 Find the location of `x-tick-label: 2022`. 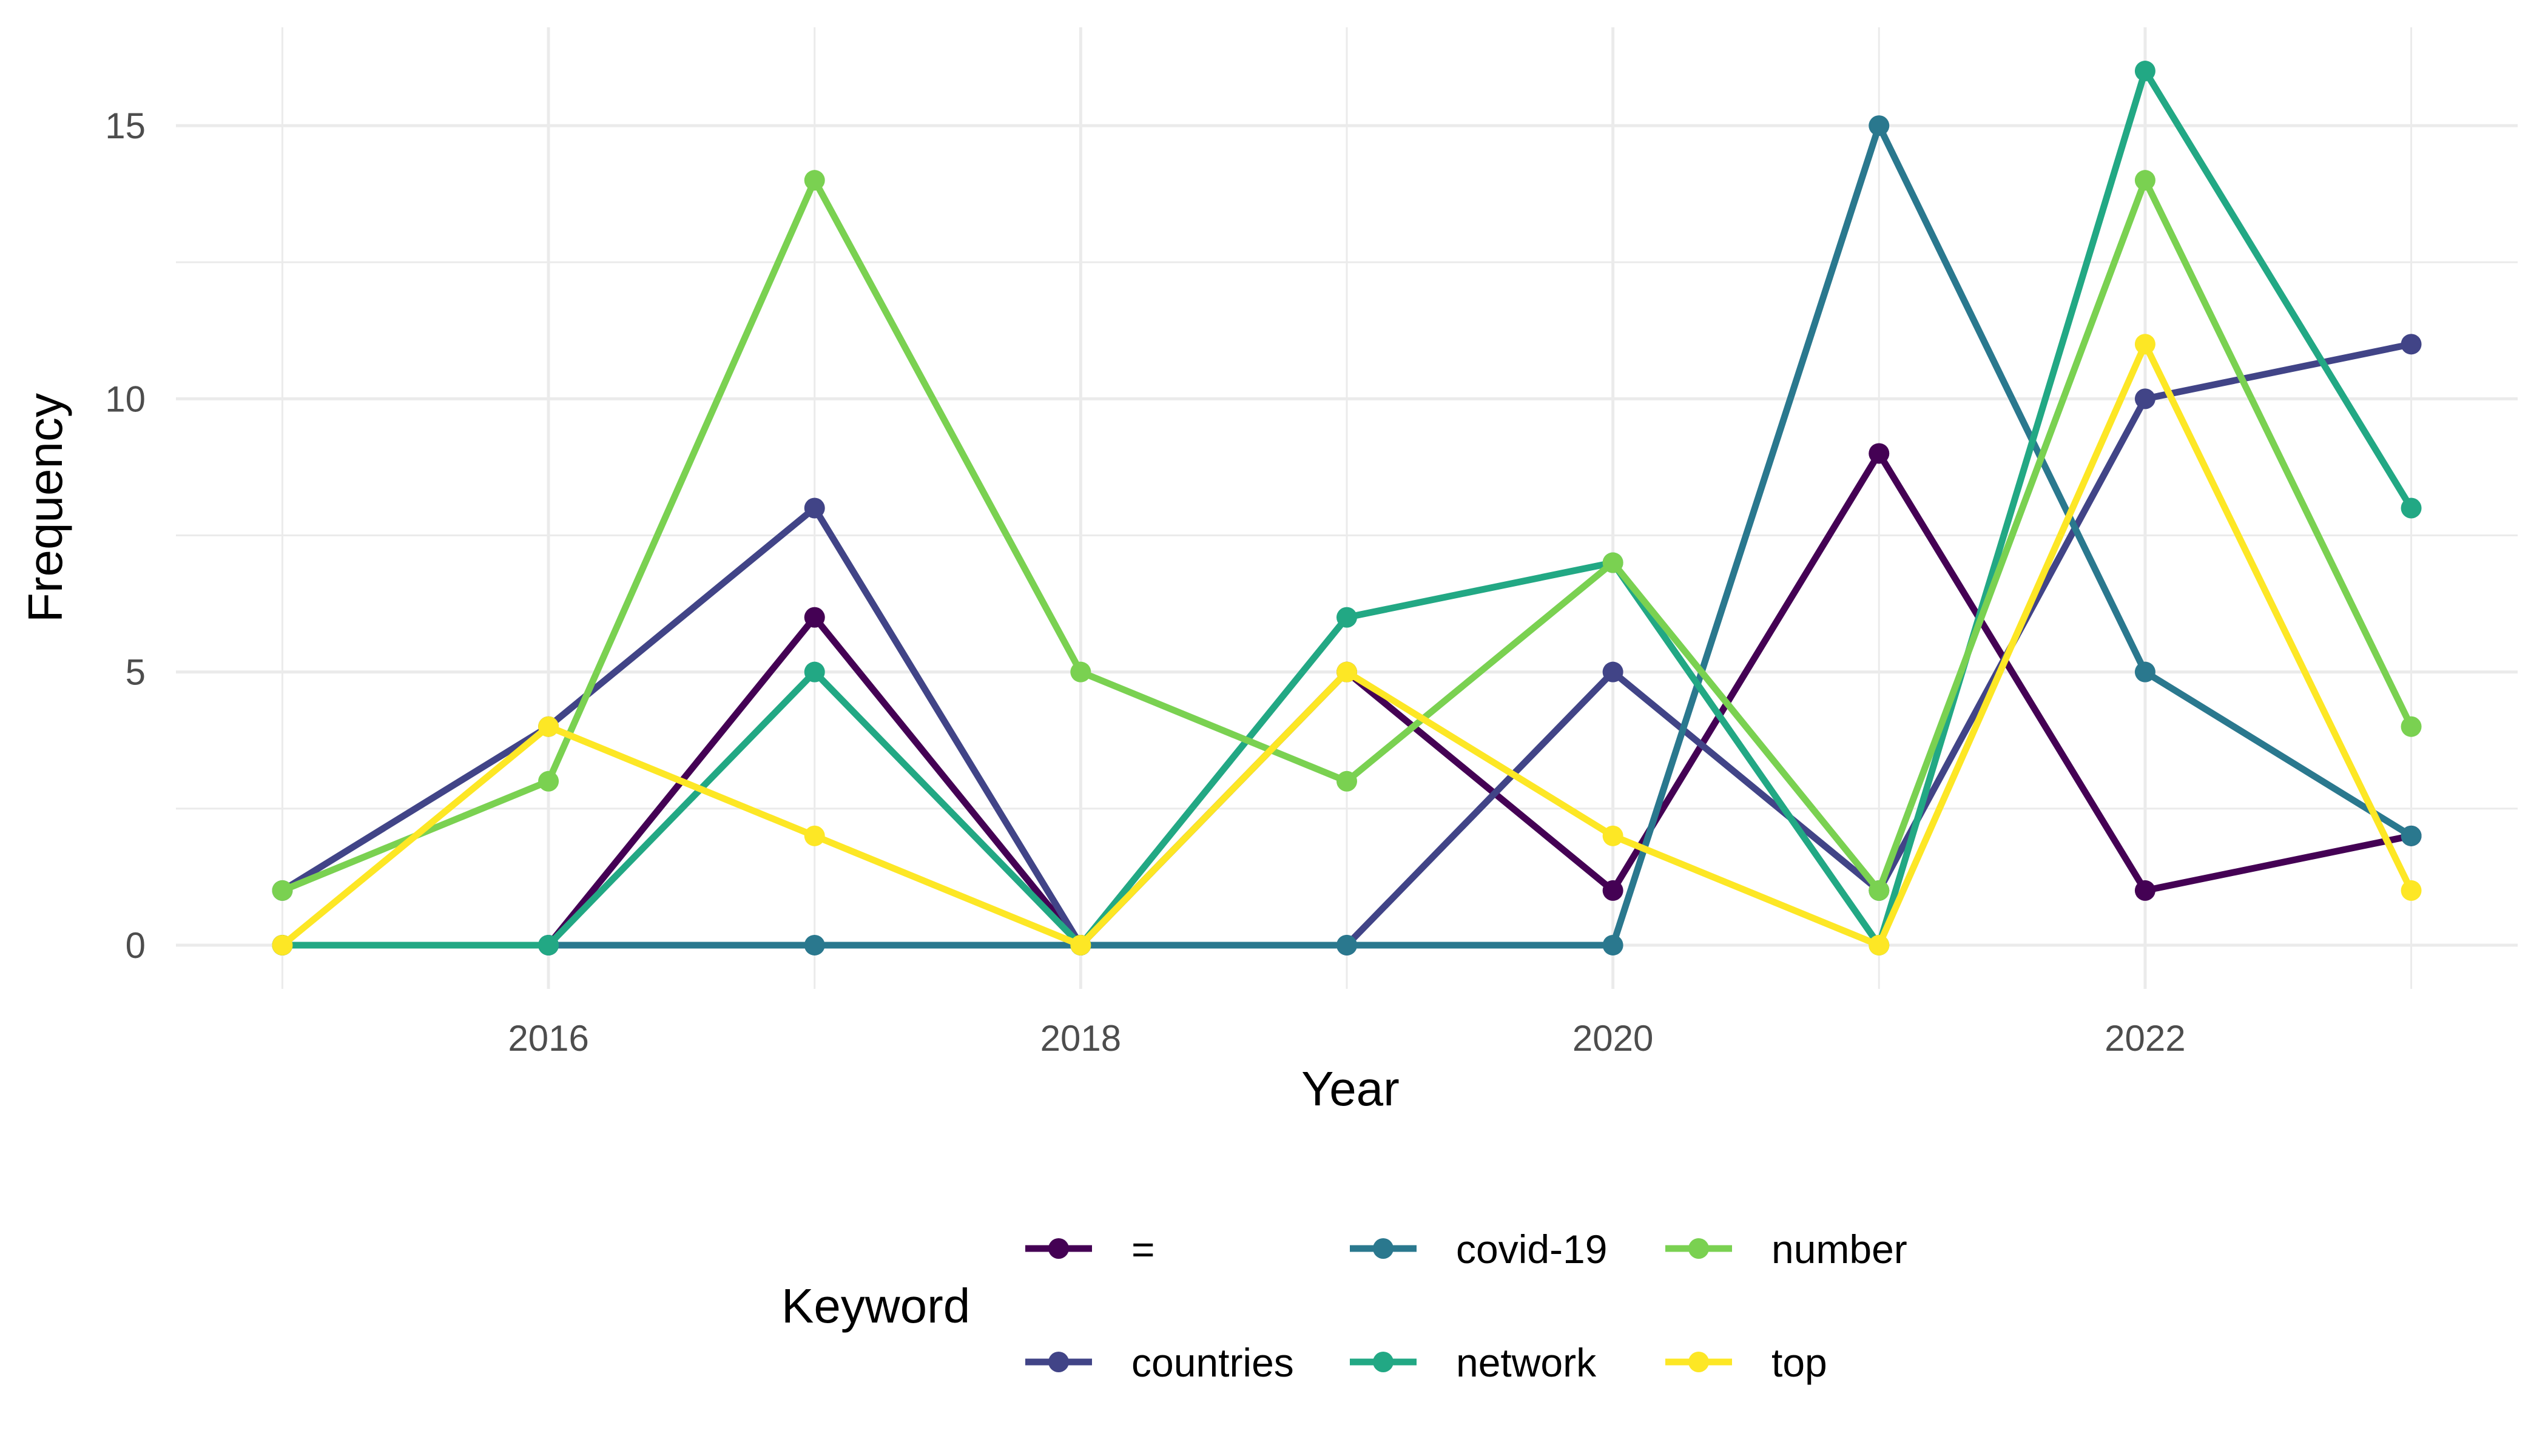

x-tick-label: 2022 is located at coordinates (2145, 1038).